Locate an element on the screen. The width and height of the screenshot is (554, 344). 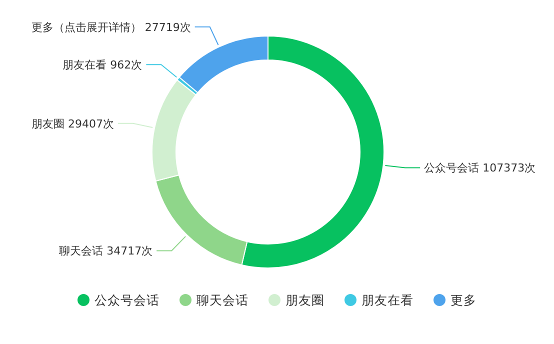
legend-label: 公众号会话 is located at coordinates (127, 300).